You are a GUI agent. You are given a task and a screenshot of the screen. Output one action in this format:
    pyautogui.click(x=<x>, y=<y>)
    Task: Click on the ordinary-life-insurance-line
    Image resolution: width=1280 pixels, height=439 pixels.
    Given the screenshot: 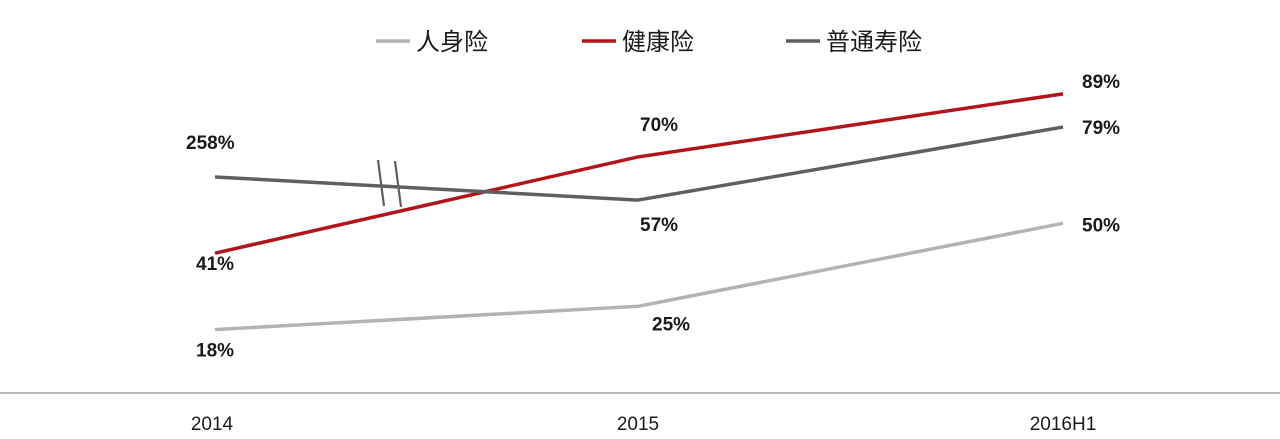 What is the action you would take?
    pyautogui.click(x=639, y=163)
    